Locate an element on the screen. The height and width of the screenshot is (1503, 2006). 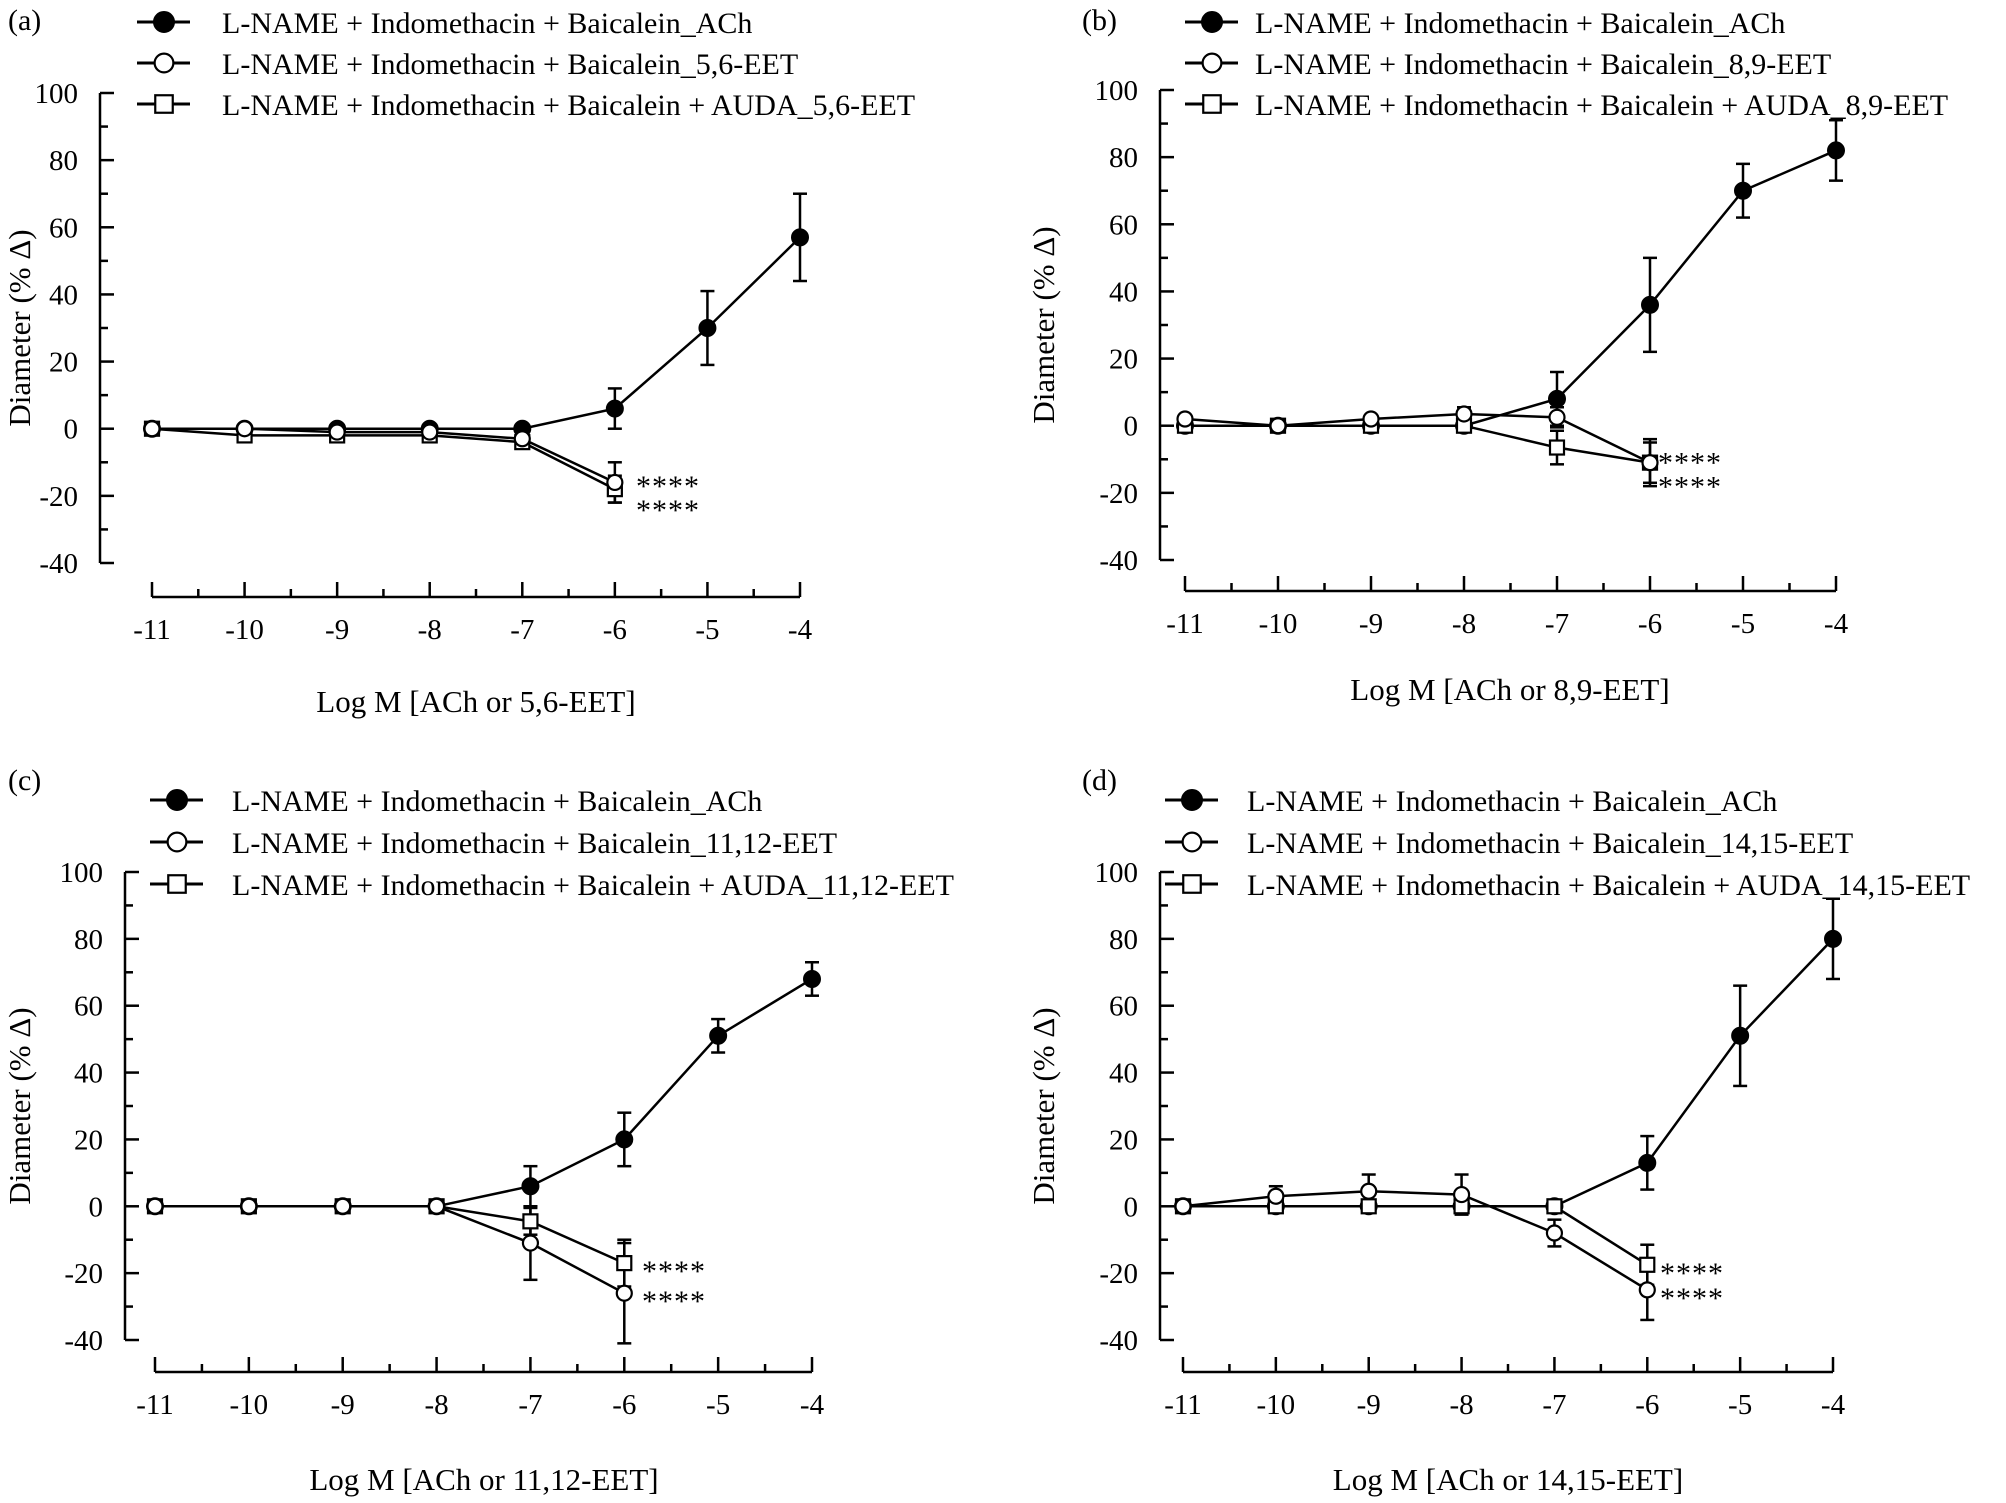
panel-label: (a) is located at coordinates (24, 20).